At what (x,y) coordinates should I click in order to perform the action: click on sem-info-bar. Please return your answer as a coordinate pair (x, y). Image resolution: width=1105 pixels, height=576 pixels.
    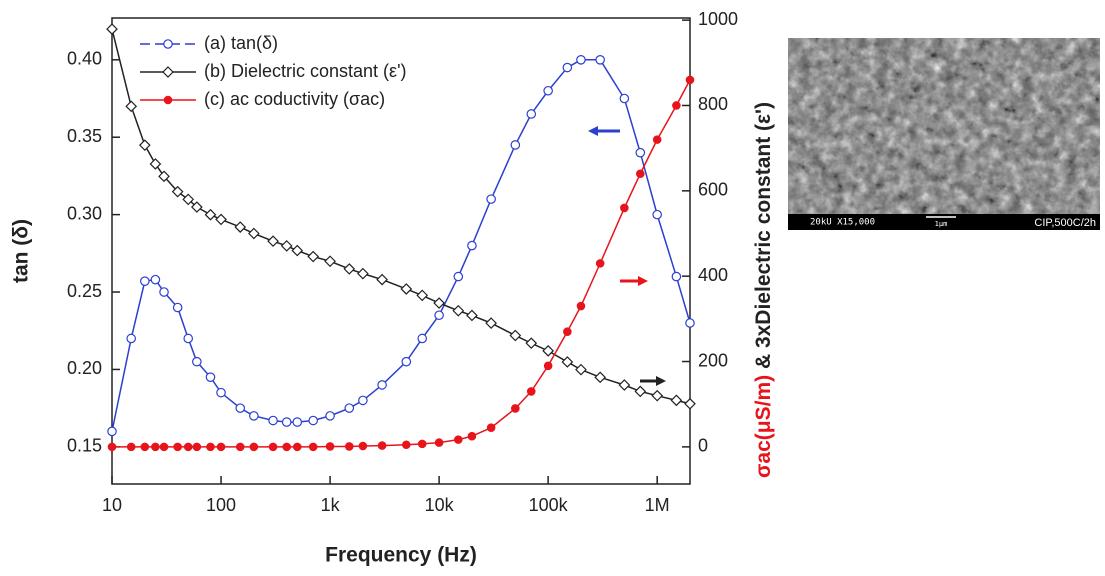
    Looking at the image, I should click on (944, 222).